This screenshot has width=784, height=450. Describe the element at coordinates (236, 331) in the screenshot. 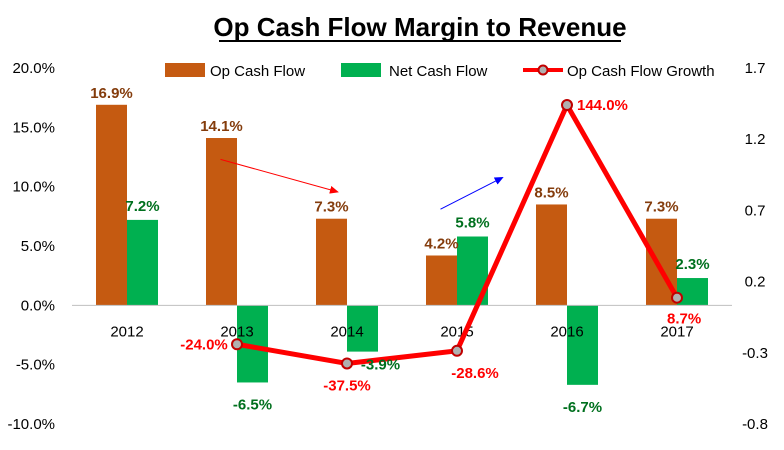

I see `x-tick-label: 2013` at that location.